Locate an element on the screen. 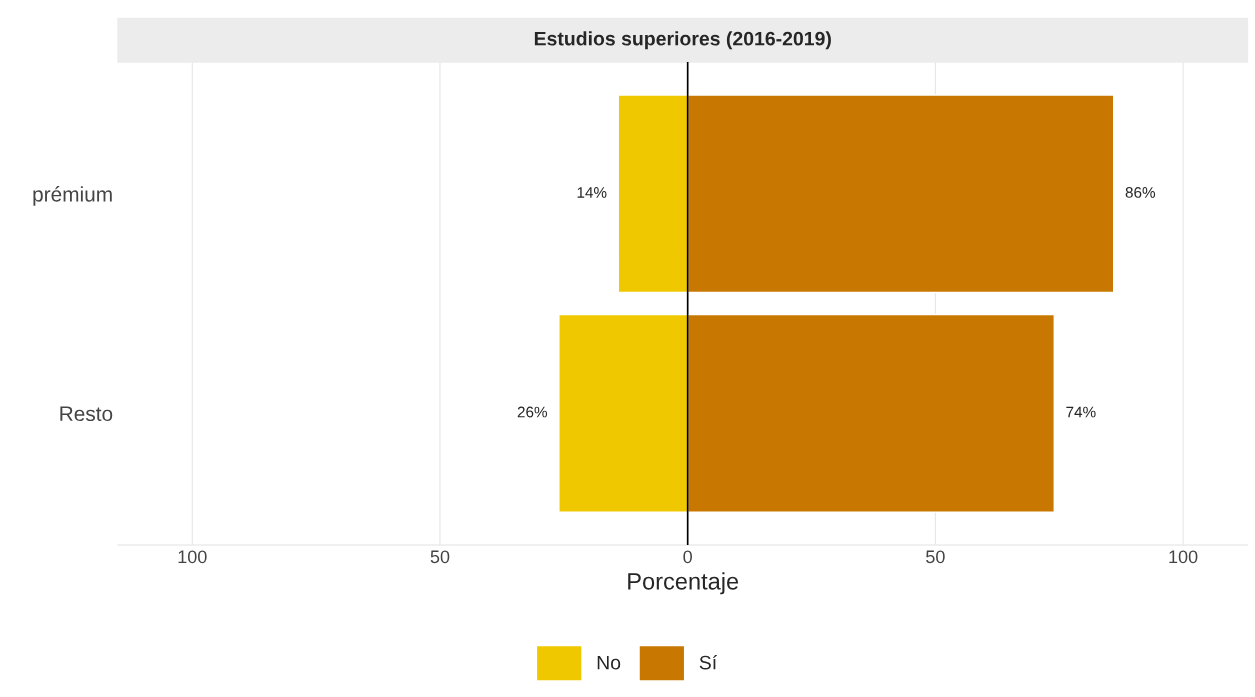 This screenshot has width=1255, height=697. legend-label: No is located at coordinates (609, 662).